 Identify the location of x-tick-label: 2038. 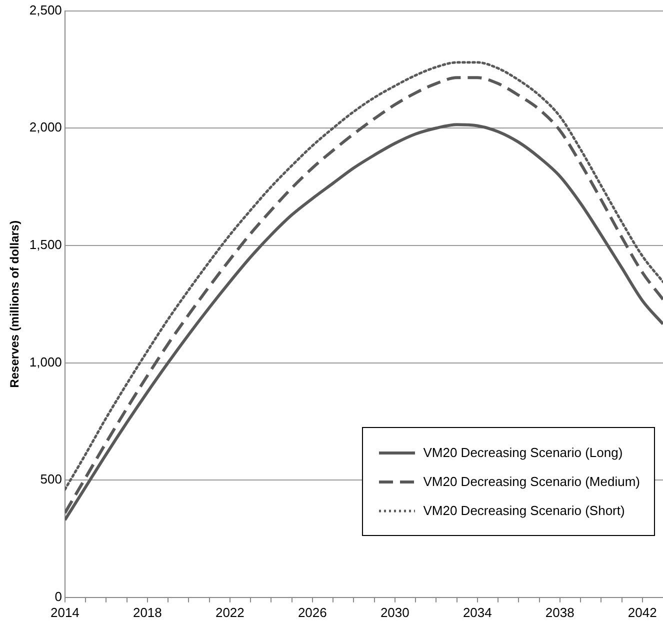
(559, 612).